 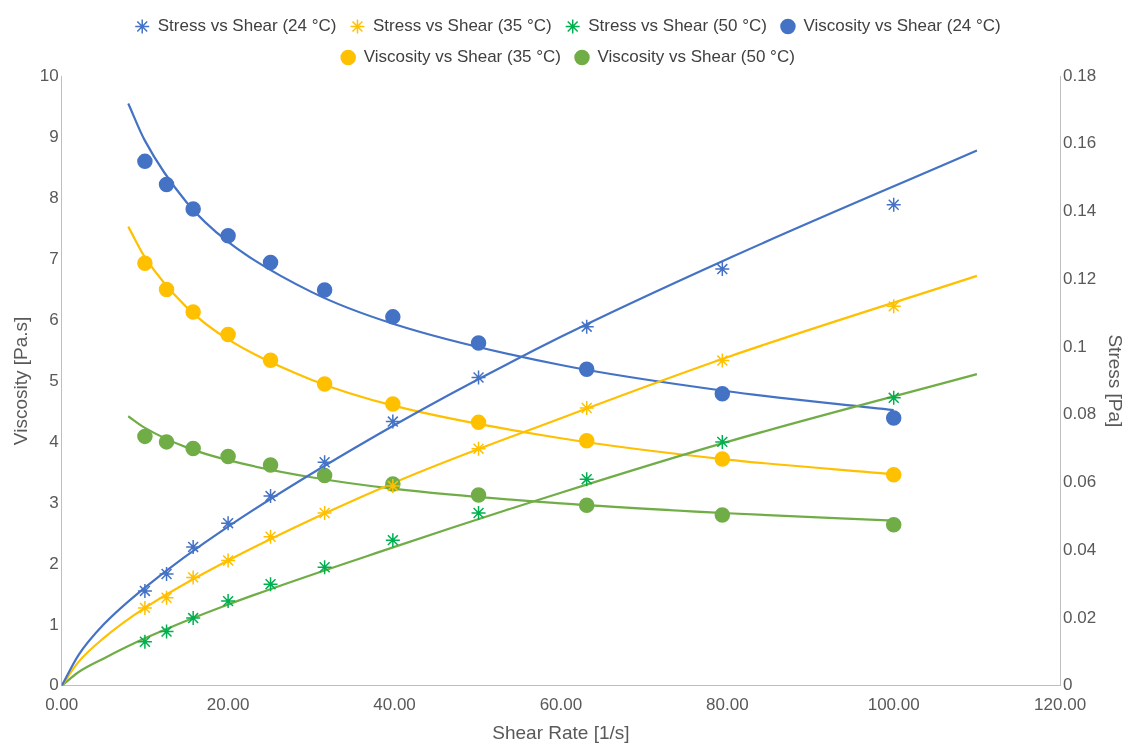 I want to click on y2-tick-label: 0.12, so click(x=1080, y=278).